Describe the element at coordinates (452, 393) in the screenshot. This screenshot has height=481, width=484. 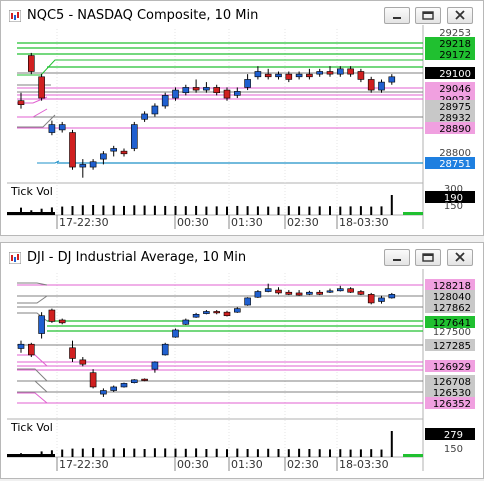
I see `price-label: 126530` at that location.